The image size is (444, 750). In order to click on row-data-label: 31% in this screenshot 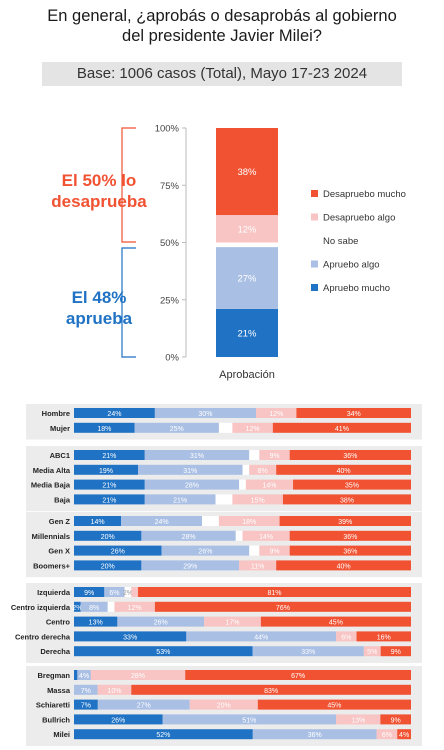, I will do `click(190, 471)`.